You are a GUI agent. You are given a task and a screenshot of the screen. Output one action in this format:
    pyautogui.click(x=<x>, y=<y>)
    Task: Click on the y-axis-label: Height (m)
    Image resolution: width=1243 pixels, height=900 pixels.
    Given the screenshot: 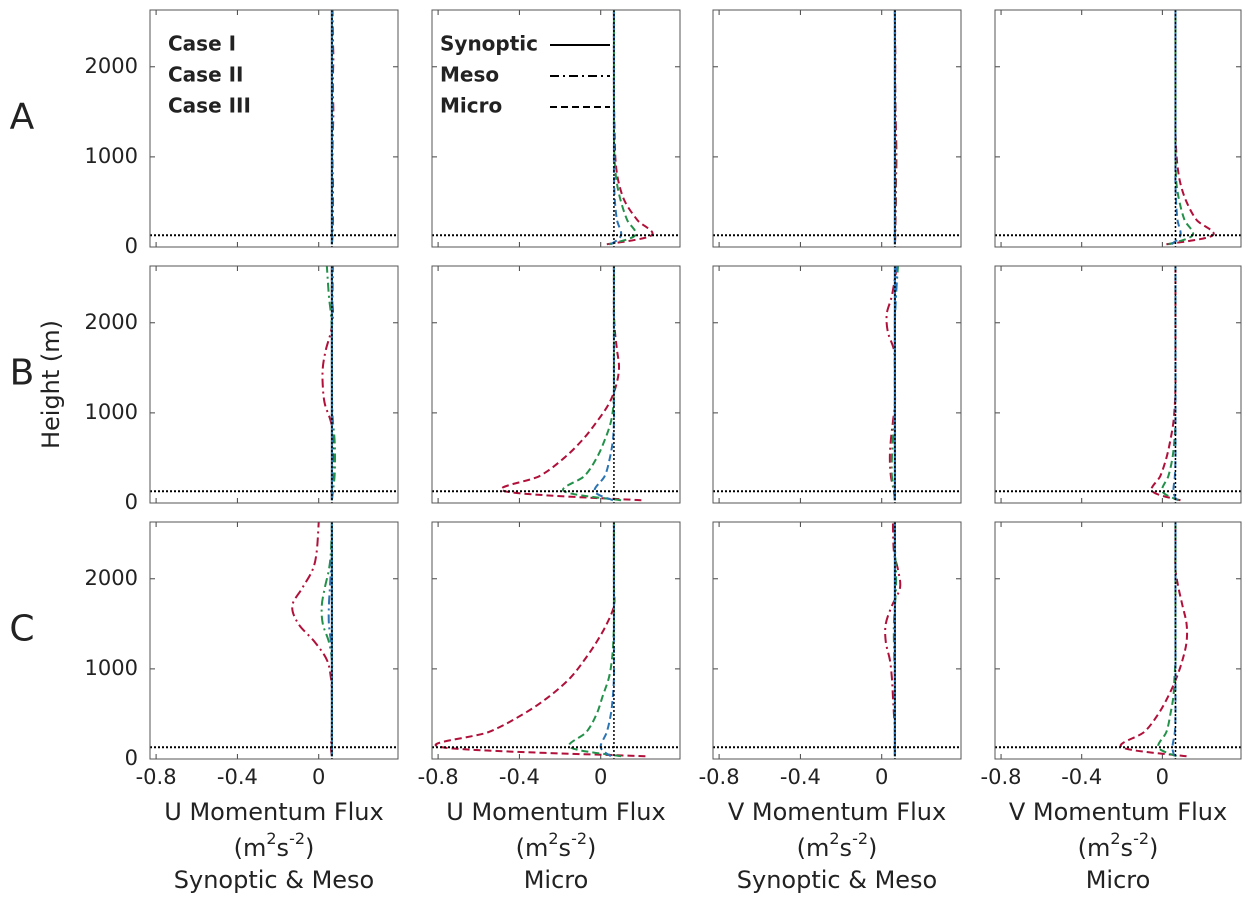 What is the action you would take?
    pyautogui.click(x=51, y=384)
    